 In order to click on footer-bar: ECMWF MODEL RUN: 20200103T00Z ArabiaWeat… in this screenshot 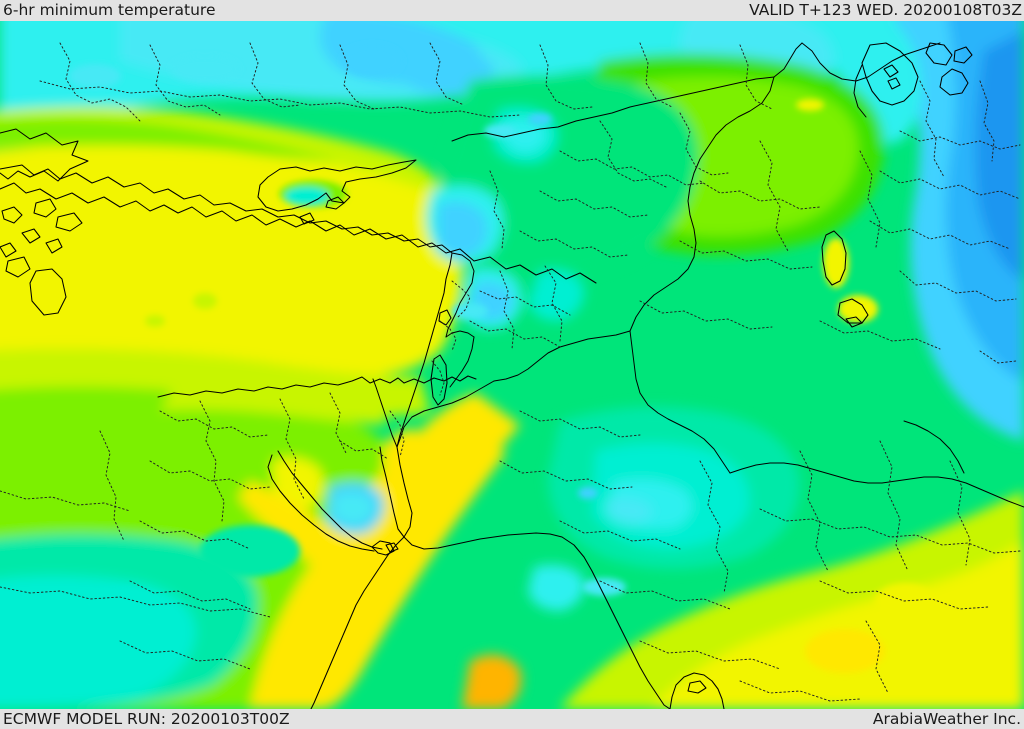, I will do `click(512, 719)`.